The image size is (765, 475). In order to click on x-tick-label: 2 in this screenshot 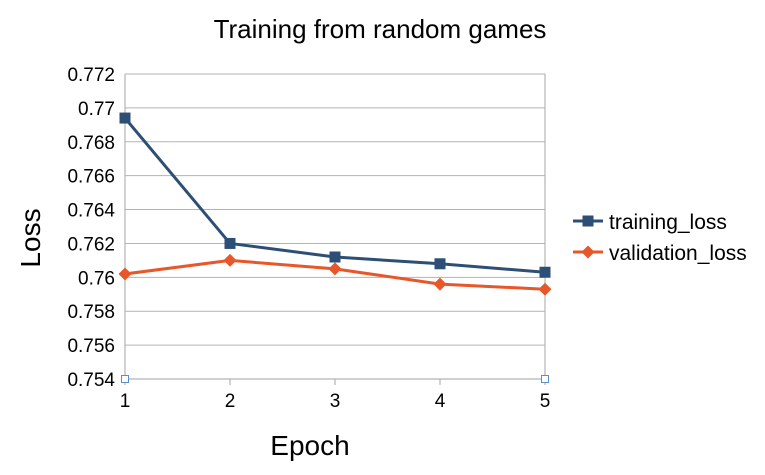, I will do `click(230, 401)`.